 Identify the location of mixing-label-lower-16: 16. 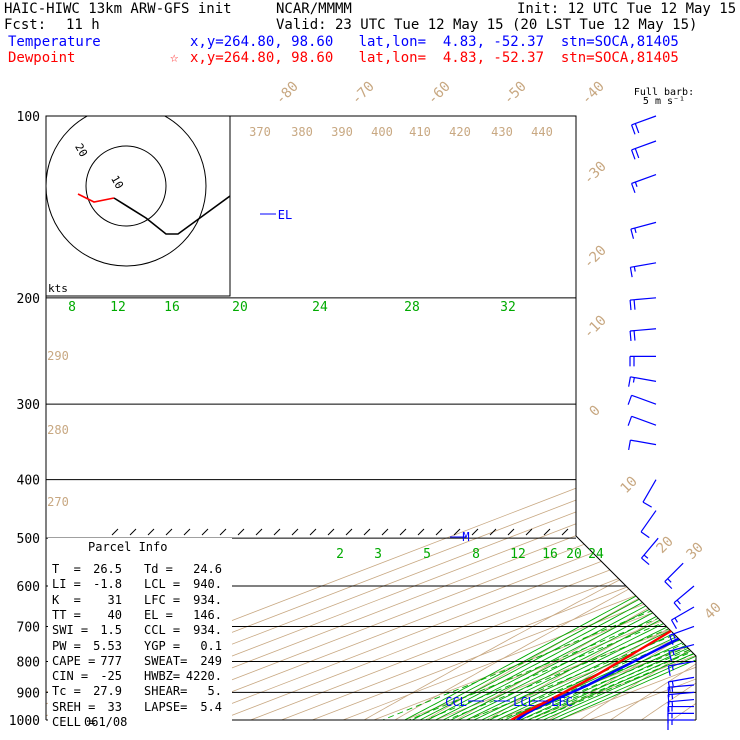
(550, 554).